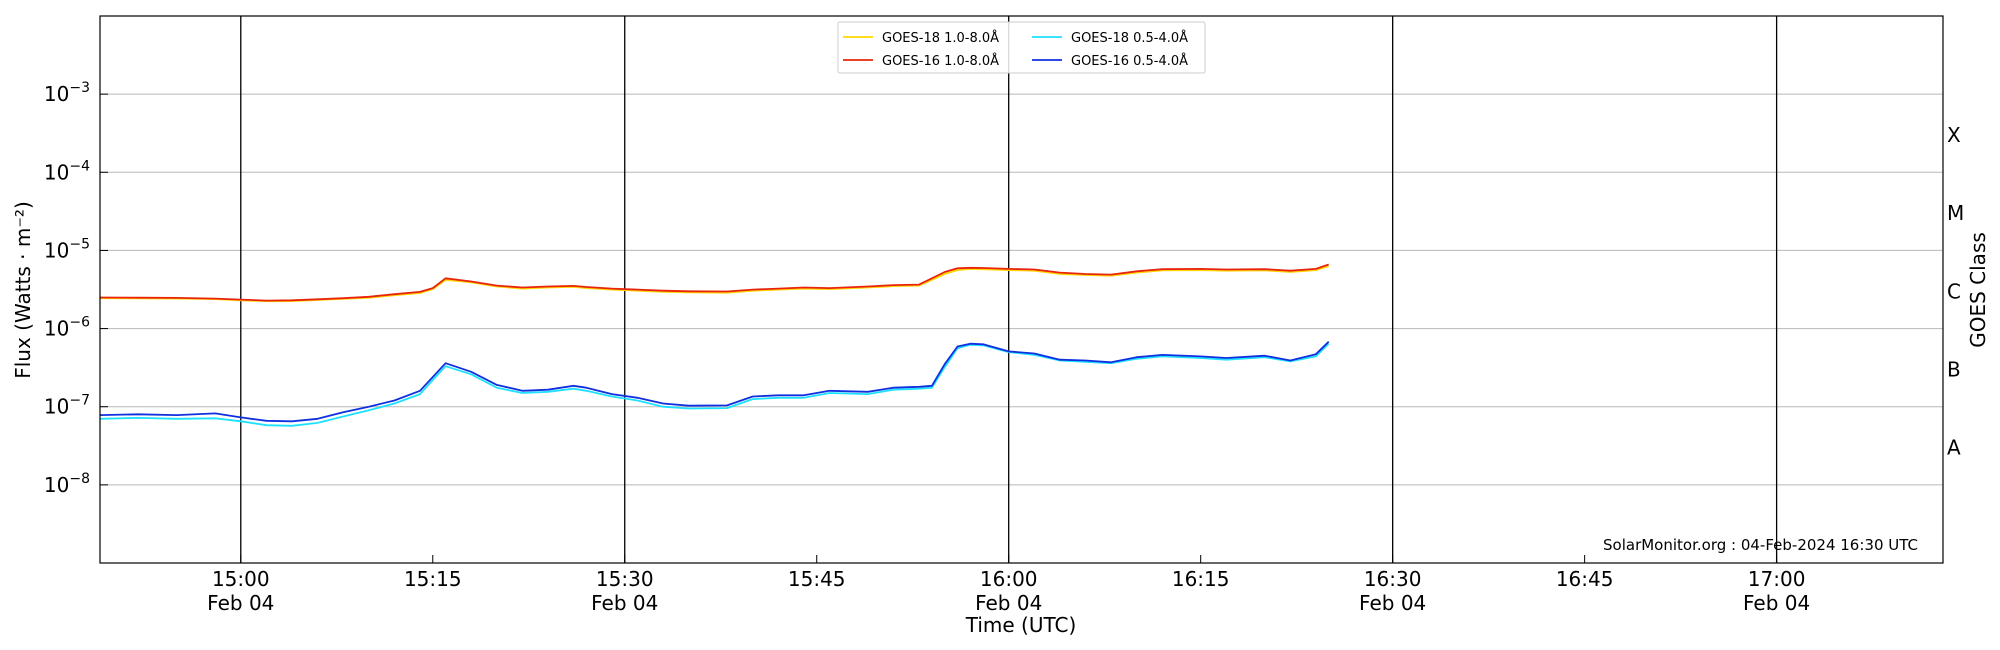 This screenshot has width=2000, height=650. What do you see at coordinates (1954, 369) in the screenshot?
I see `goes-class-b: B` at bounding box center [1954, 369].